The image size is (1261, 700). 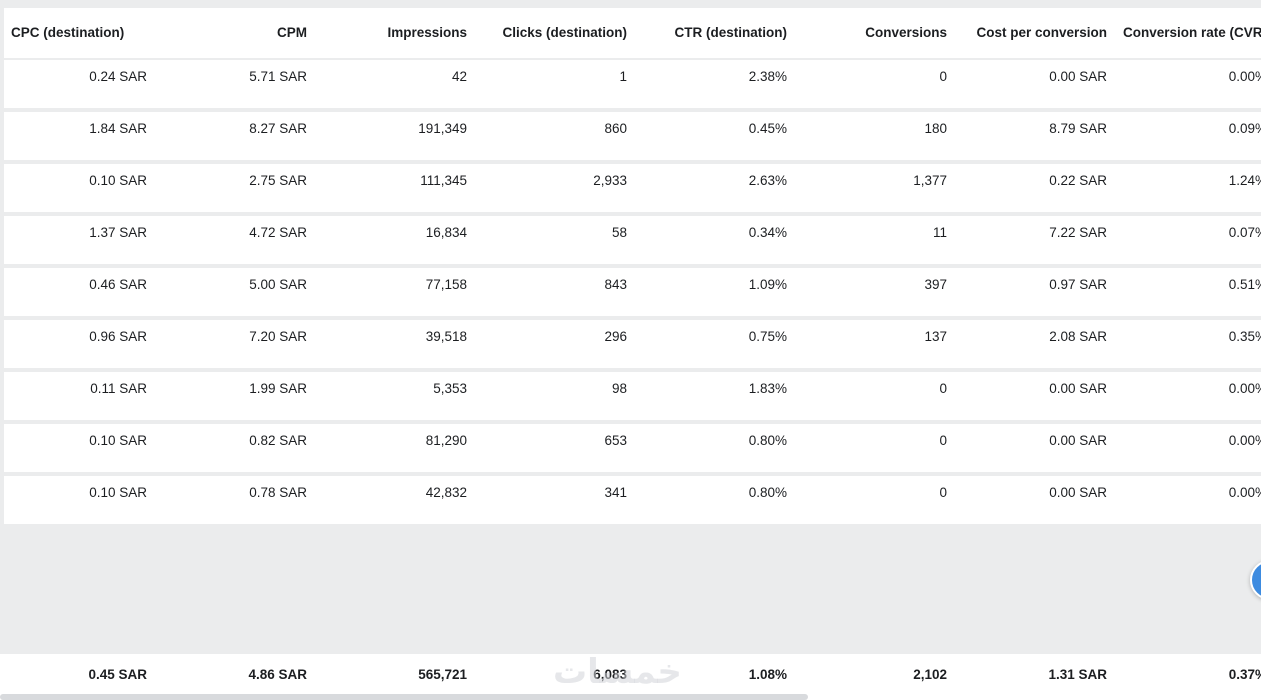 What do you see at coordinates (767, 180) in the screenshot?
I see `table-cell: 2.63%` at bounding box center [767, 180].